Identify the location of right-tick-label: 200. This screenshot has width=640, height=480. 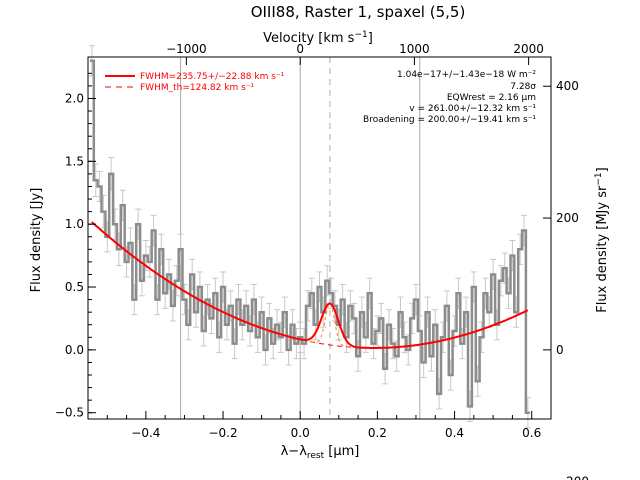
(567, 218).